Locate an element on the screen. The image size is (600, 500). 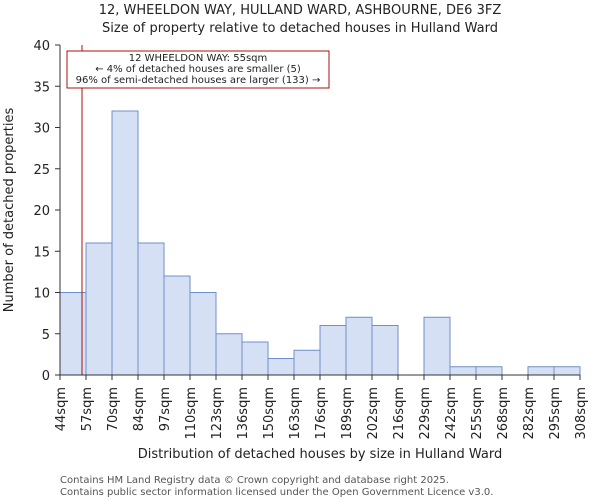
x-tick-label: 202sqm is located at coordinates (373, 413).